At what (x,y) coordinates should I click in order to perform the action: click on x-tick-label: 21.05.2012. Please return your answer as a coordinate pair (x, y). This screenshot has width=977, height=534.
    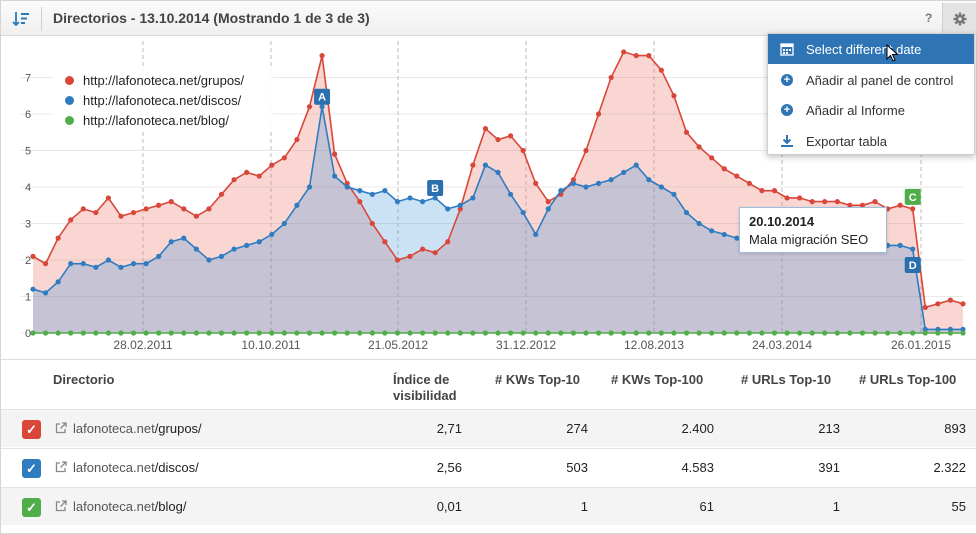
    Looking at the image, I should click on (398, 345).